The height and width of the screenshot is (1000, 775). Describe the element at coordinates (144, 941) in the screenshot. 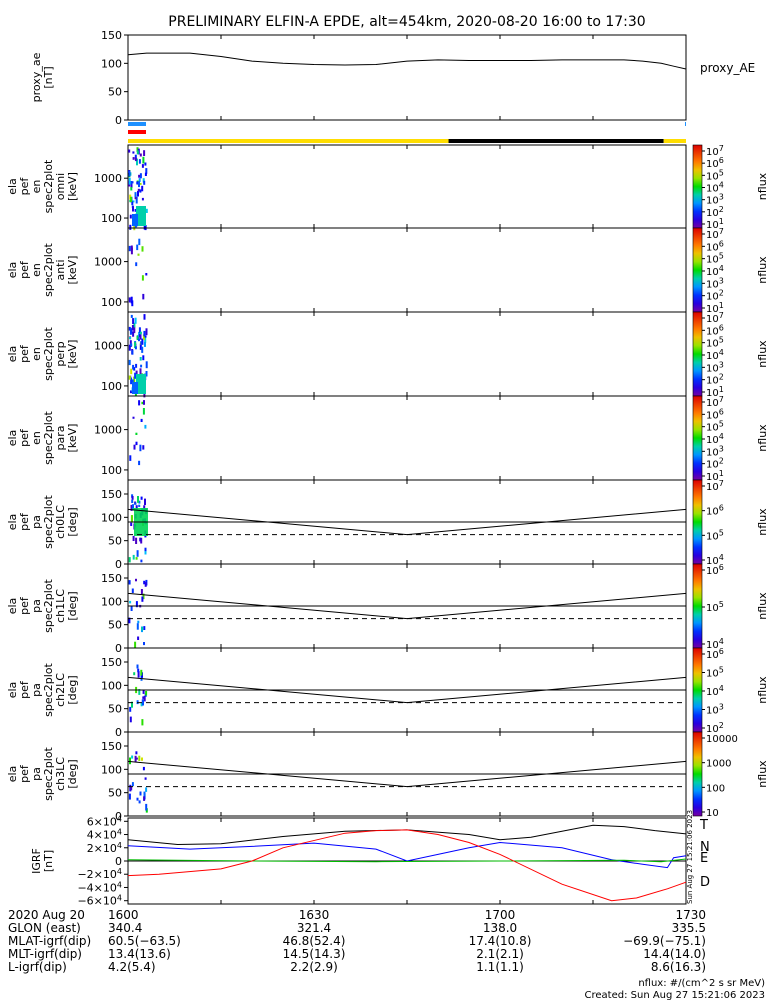

I see `xaxis-mlat-value: 60.5(−63.5)` at that location.